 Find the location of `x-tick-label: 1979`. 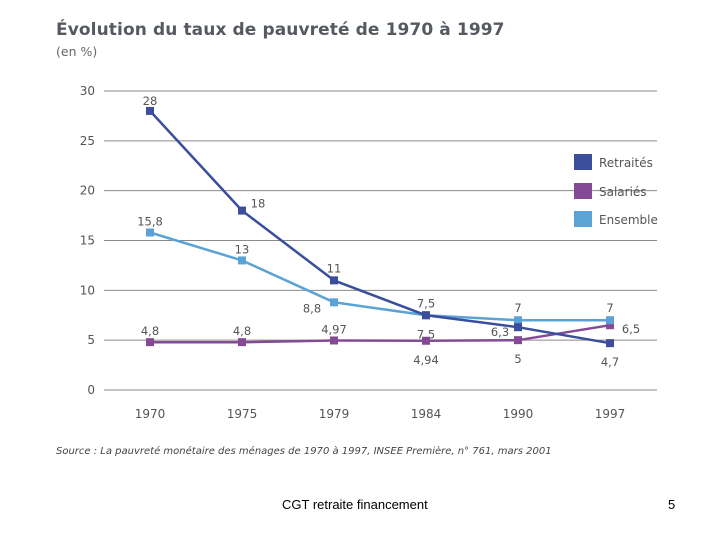

x-tick-label: 1979 is located at coordinates (334, 414).